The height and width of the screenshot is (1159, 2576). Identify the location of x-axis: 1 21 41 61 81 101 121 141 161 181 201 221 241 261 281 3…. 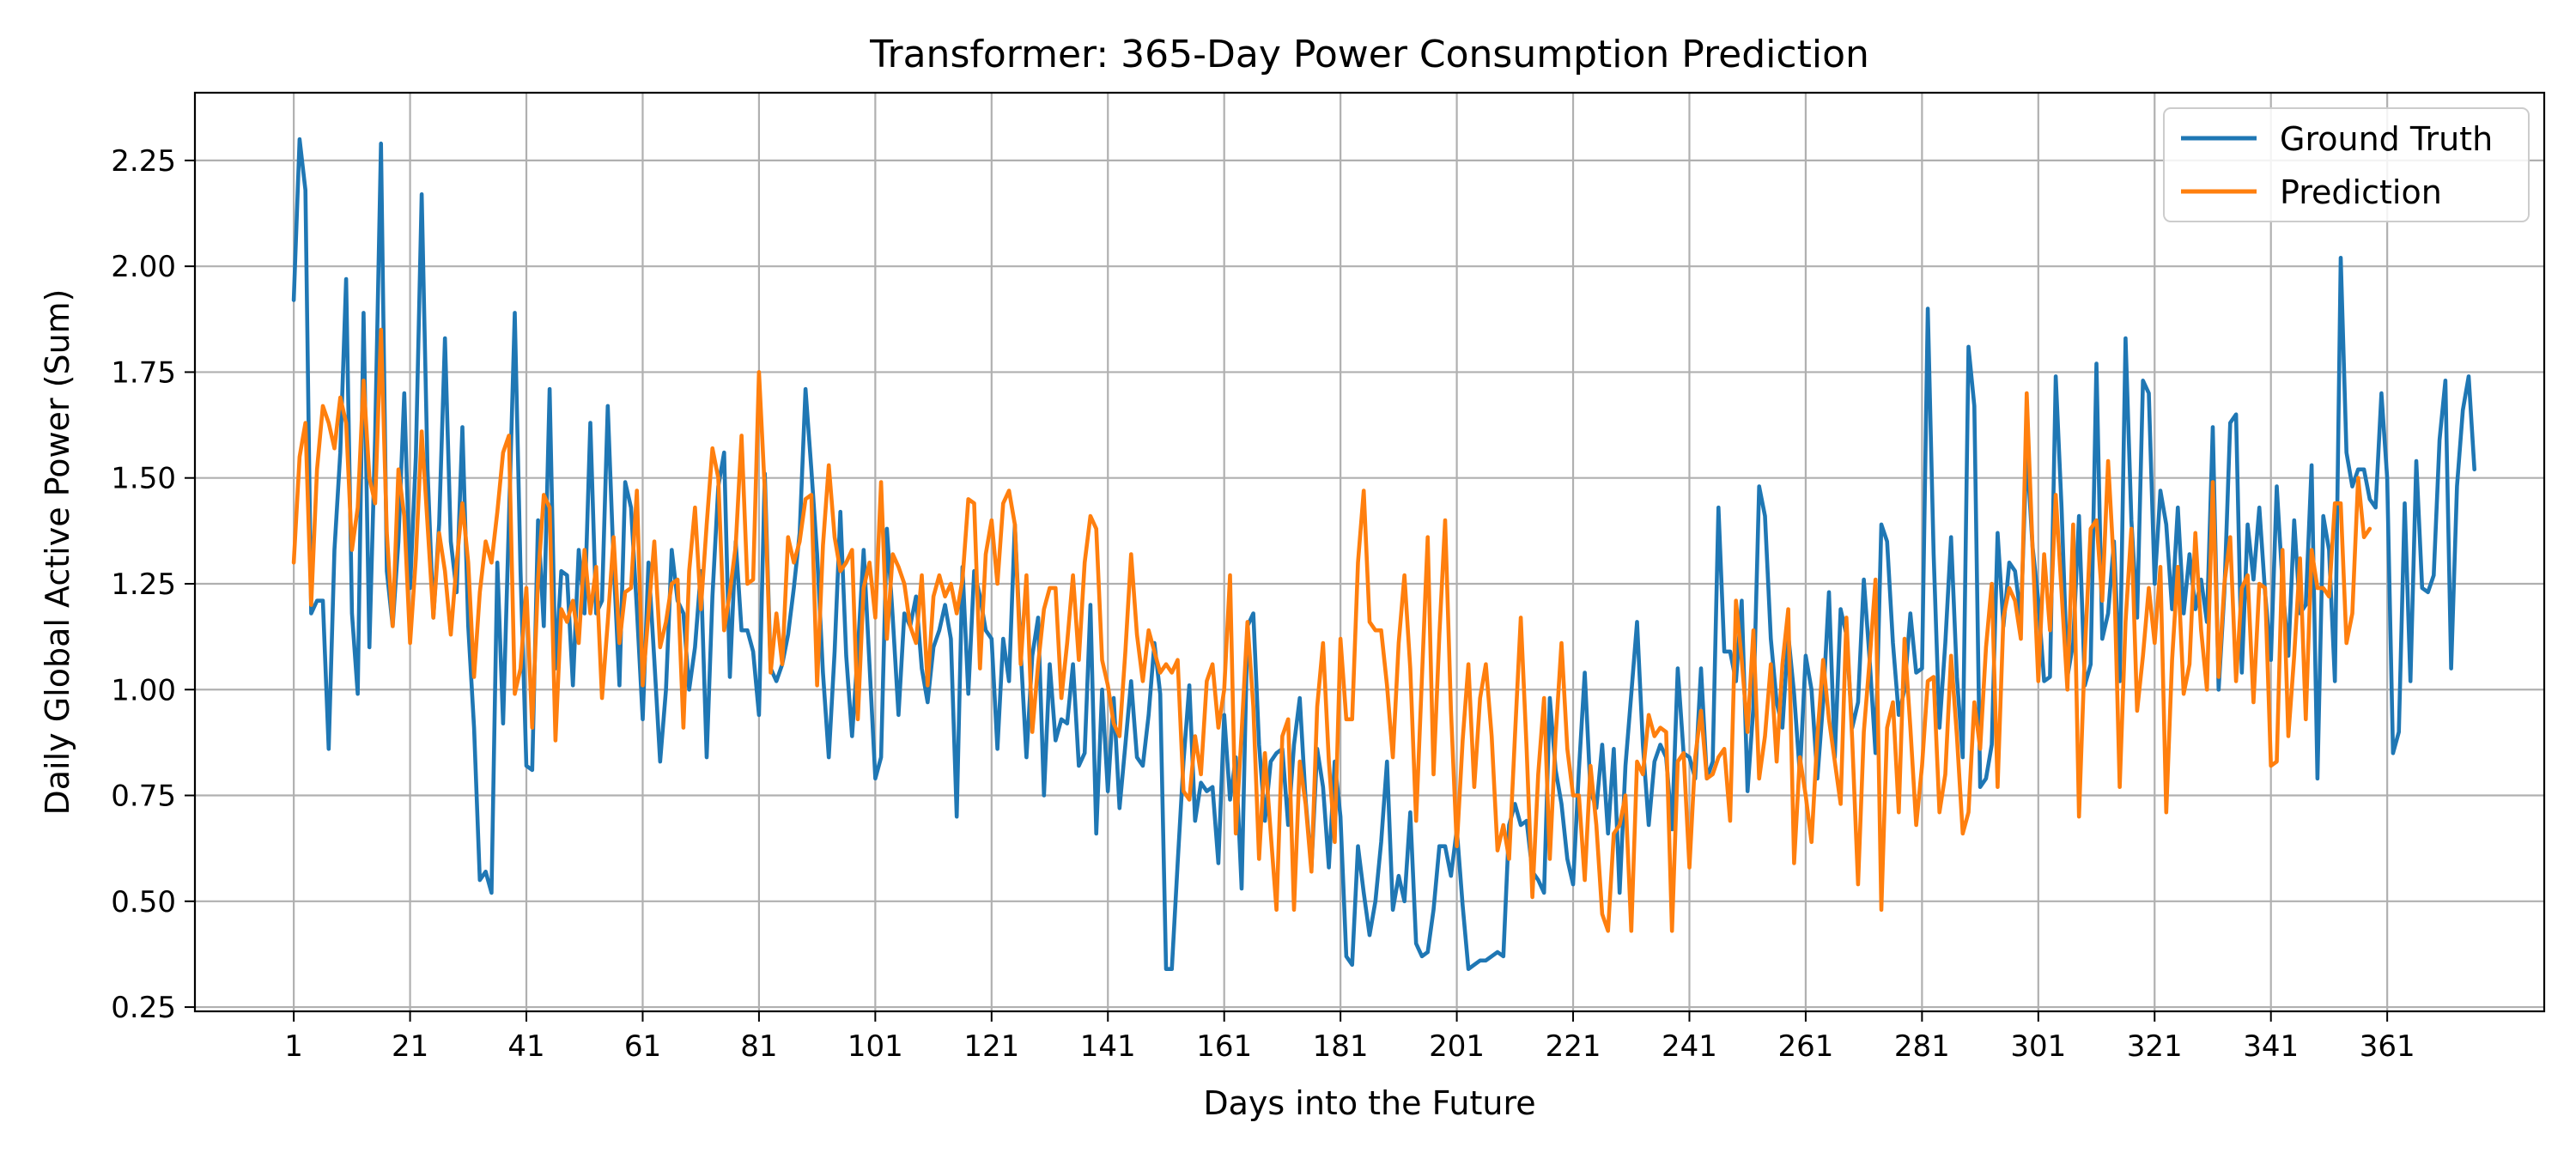
(1349, 1037).